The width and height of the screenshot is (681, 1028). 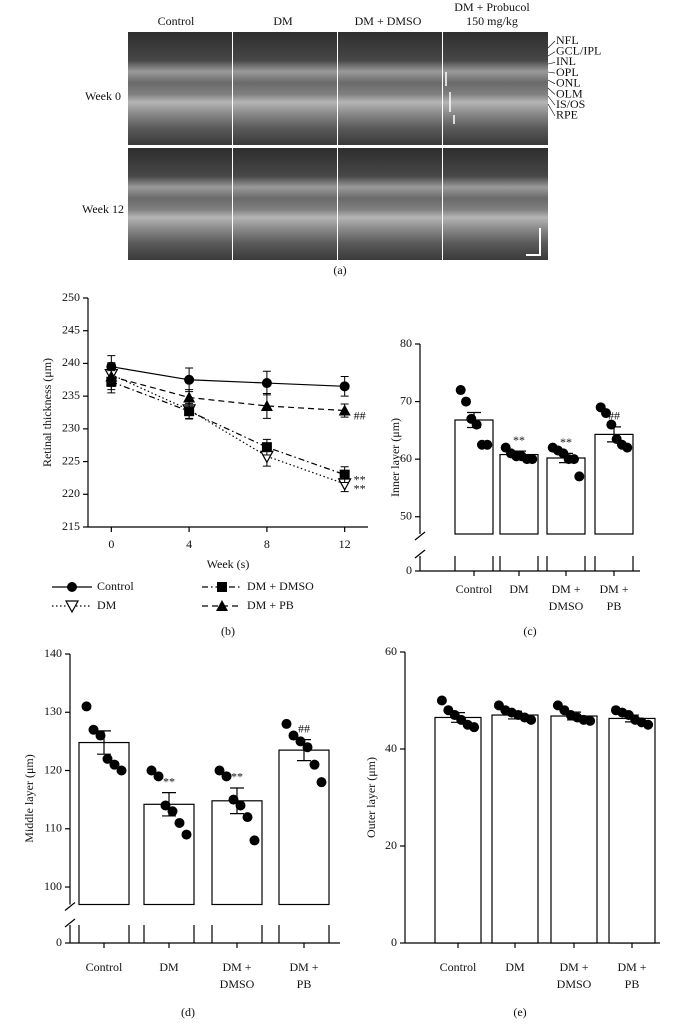 I want to click on layer-label: OPL, so click(x=567, y=72).